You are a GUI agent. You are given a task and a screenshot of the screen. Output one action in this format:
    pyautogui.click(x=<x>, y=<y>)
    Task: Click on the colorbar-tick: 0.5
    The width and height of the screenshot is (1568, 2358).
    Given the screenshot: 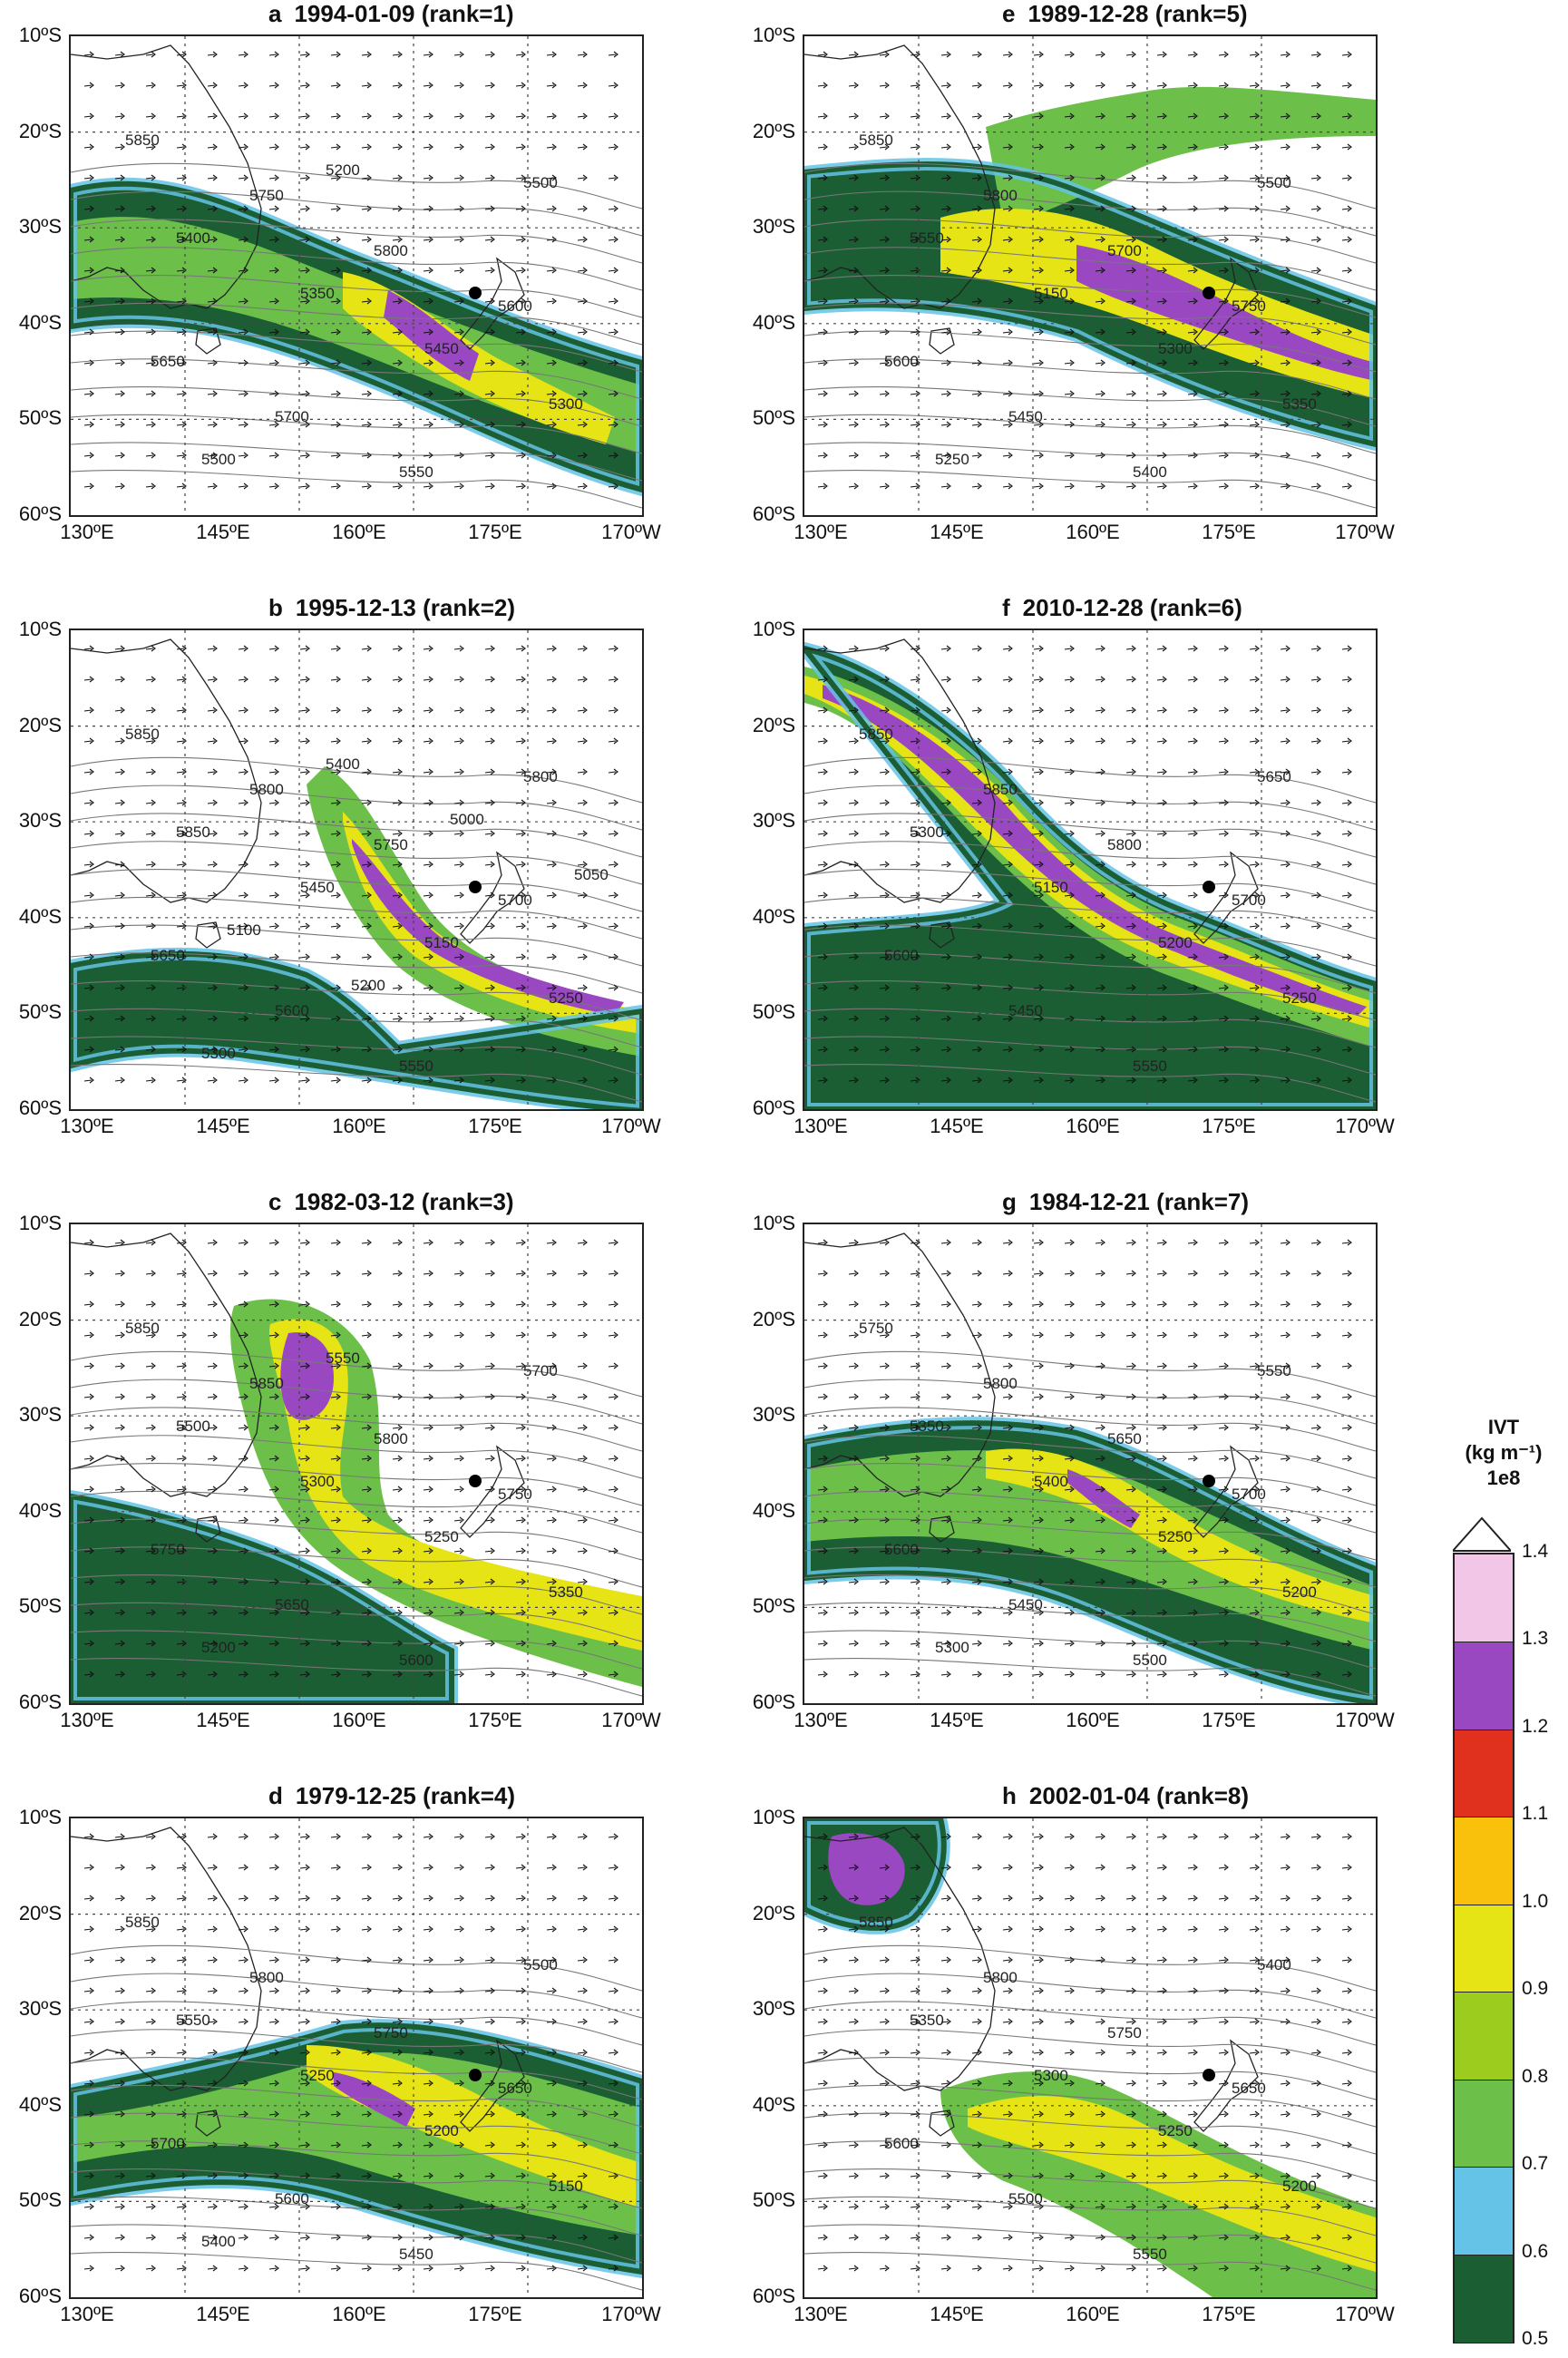 What is the action you would take?
    pyautogui.click(x=1535, y=2339)
    